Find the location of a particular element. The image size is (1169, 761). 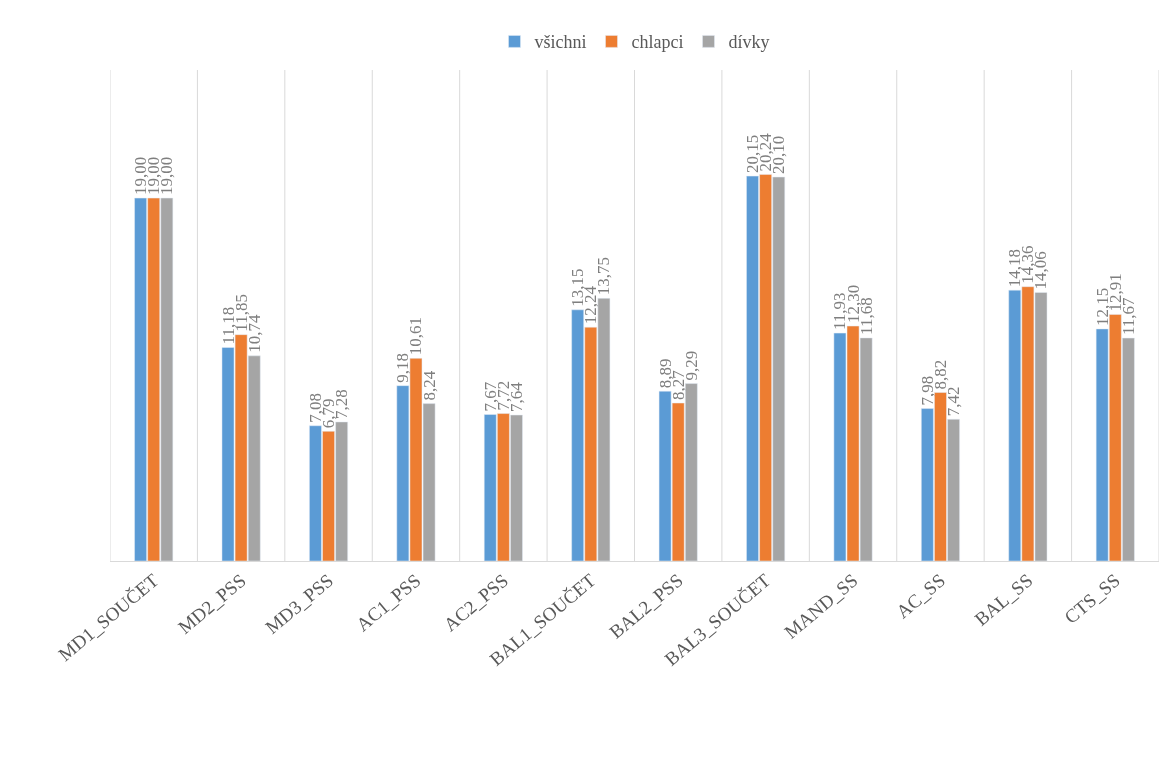

data-label: 8,24 is located at coordinates (429, 385).